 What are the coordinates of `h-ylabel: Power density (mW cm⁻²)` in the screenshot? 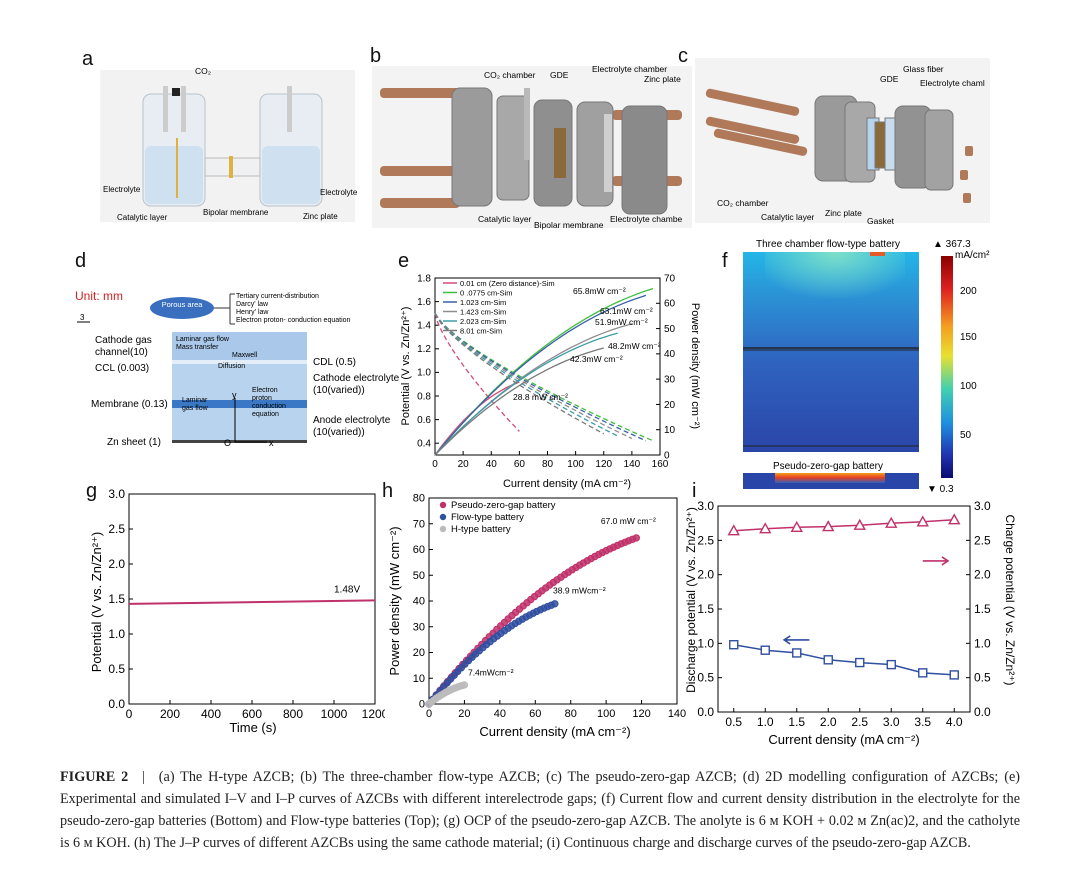 It's located at (394, 600).